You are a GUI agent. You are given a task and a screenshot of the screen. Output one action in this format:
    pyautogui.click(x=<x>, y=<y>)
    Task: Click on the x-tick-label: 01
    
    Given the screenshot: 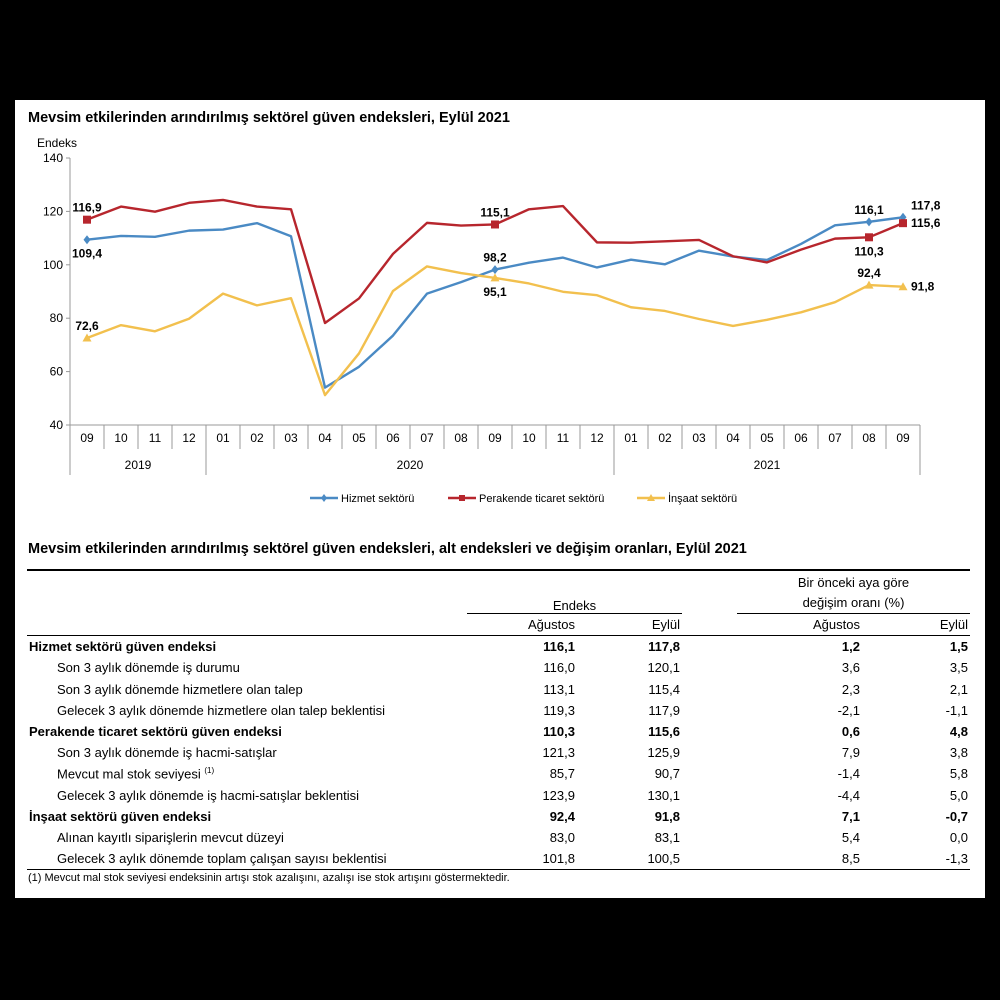 What is the action you would take?
    pyautogui.click(x=223, y=438)
    